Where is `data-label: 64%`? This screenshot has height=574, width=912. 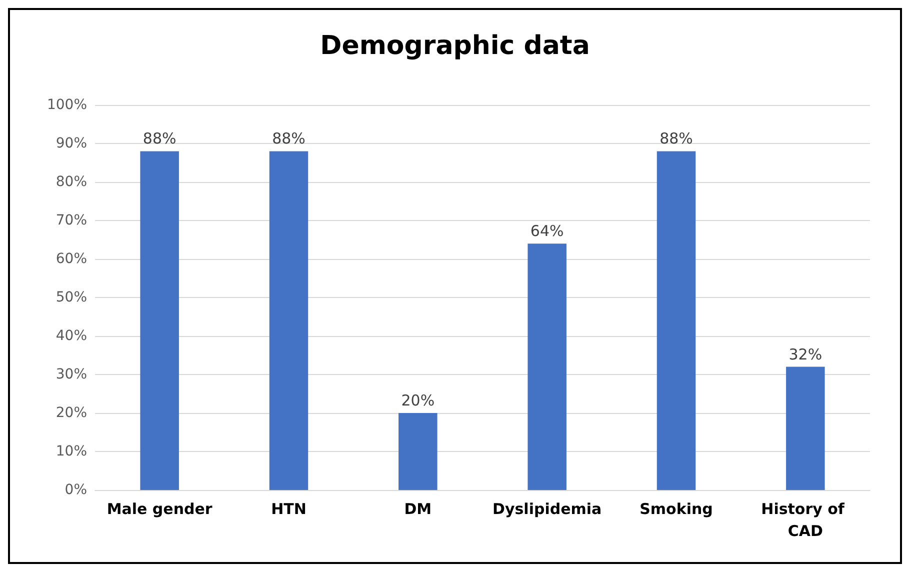 data-label: 64% is located at coordinates (547, 231).